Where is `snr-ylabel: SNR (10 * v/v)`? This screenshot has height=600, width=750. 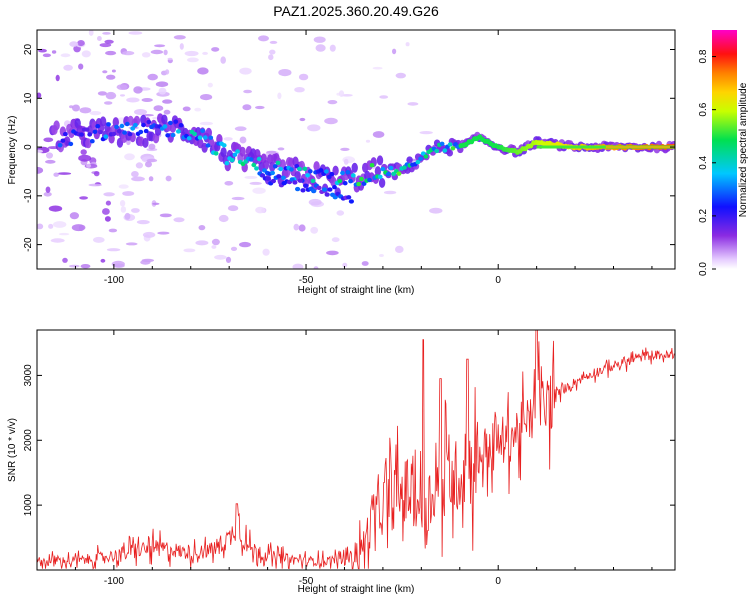
snr-ylabel: SNR (10 * v/v) is located at coordinates (12, 450).